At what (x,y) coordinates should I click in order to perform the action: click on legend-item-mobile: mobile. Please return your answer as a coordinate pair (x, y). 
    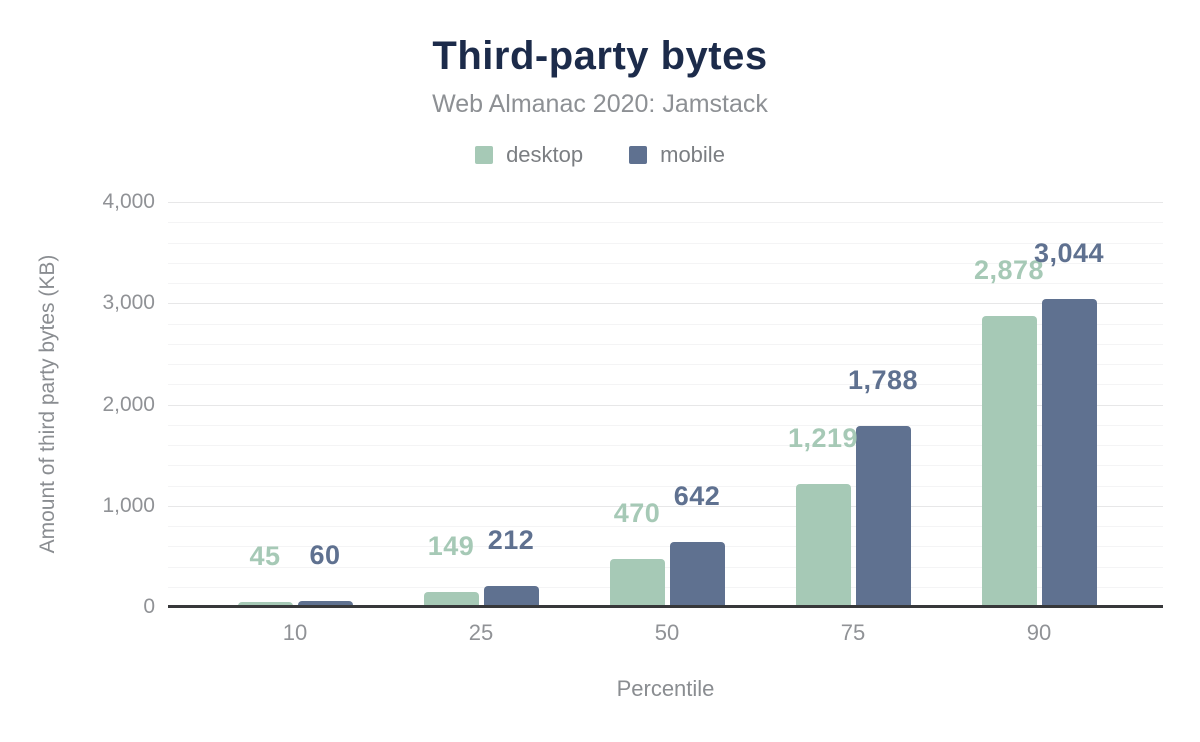
    Looking at the image, I should click on (677, 155).